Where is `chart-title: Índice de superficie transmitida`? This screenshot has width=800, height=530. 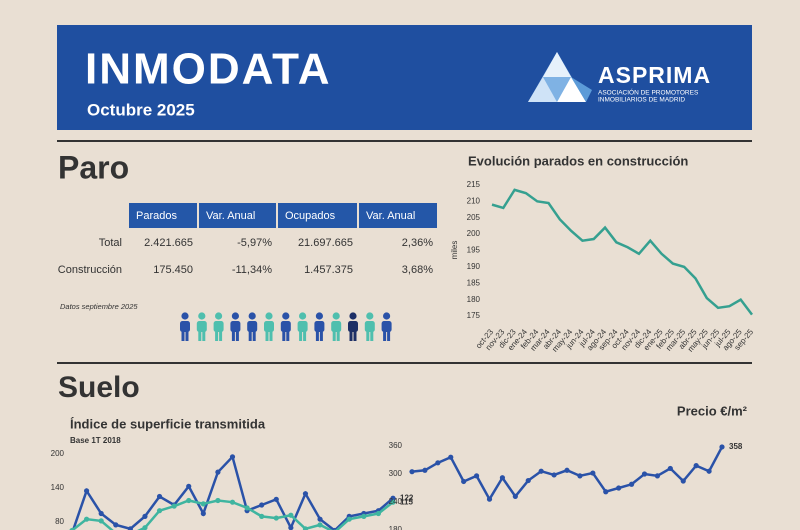 chart-title: Índice de superficie transmitida is located at coordinates (168, 423).